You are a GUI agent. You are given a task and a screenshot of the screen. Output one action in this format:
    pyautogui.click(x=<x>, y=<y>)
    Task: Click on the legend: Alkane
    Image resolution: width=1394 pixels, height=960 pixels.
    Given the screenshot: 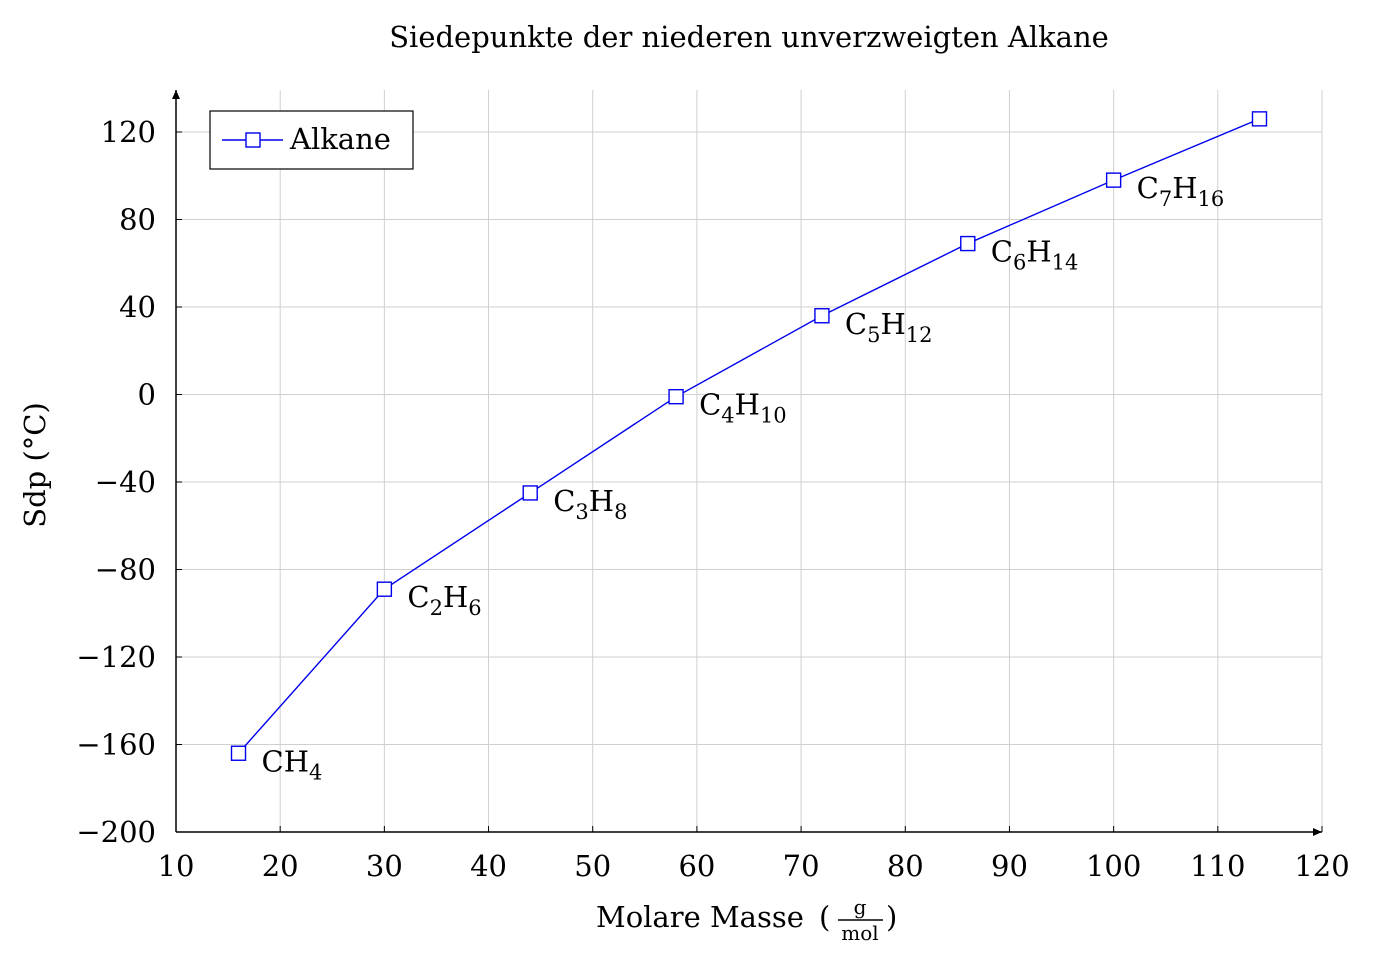 What is the action you would take?
    pyautogui.click(x=311, y=140)
    